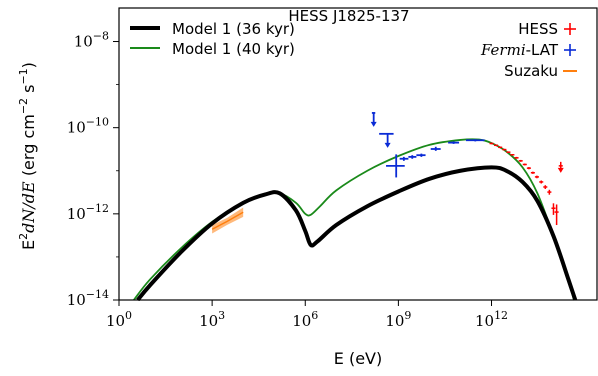 This screenshot has height=376, width=598. I want to click on y-label-units-a: (erg cm, so click(28, 147).